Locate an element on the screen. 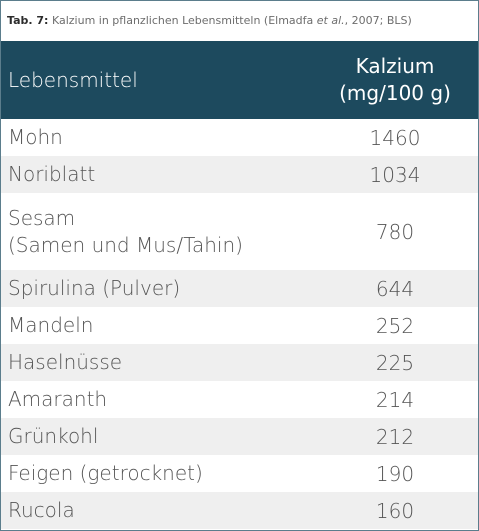  calcium-value: 780 is located at coordinates (395, 231).